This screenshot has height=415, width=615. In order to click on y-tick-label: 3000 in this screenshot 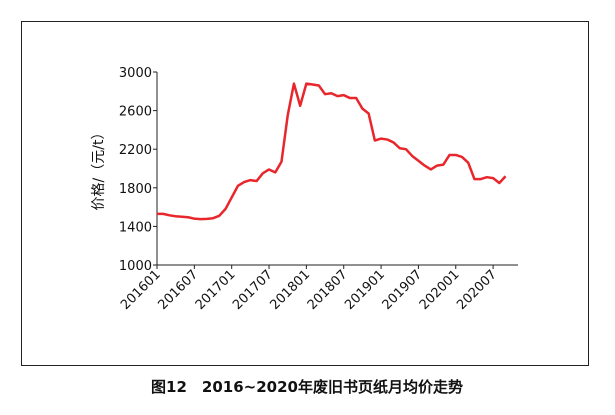, I will do `click(135, 73)`.